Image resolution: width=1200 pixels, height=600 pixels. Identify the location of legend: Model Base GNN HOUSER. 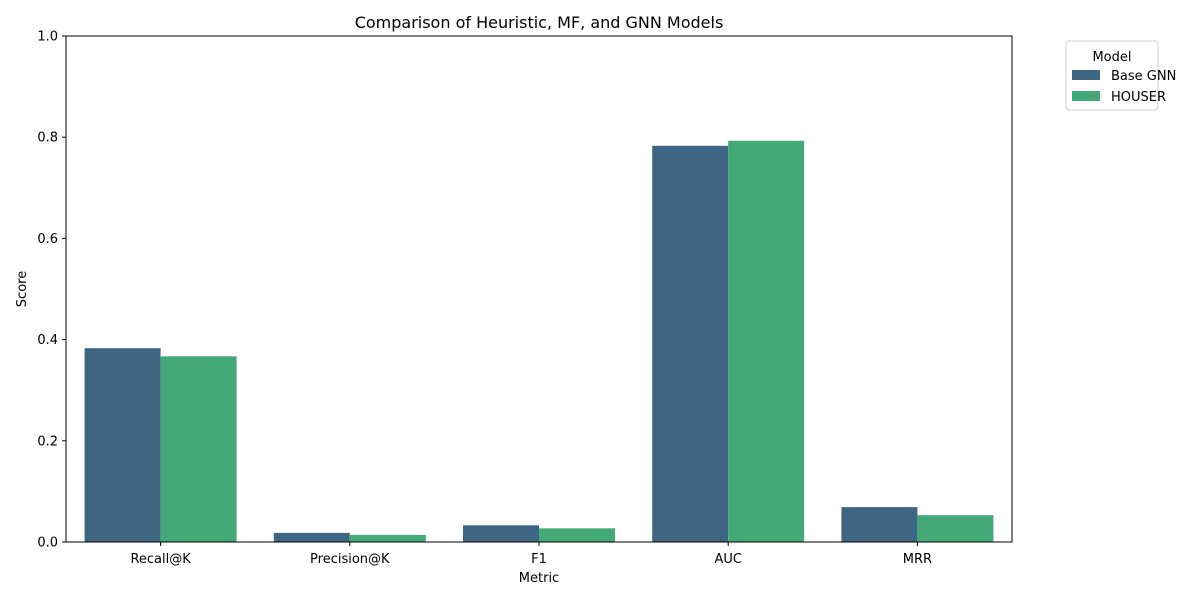
(1120, 75).